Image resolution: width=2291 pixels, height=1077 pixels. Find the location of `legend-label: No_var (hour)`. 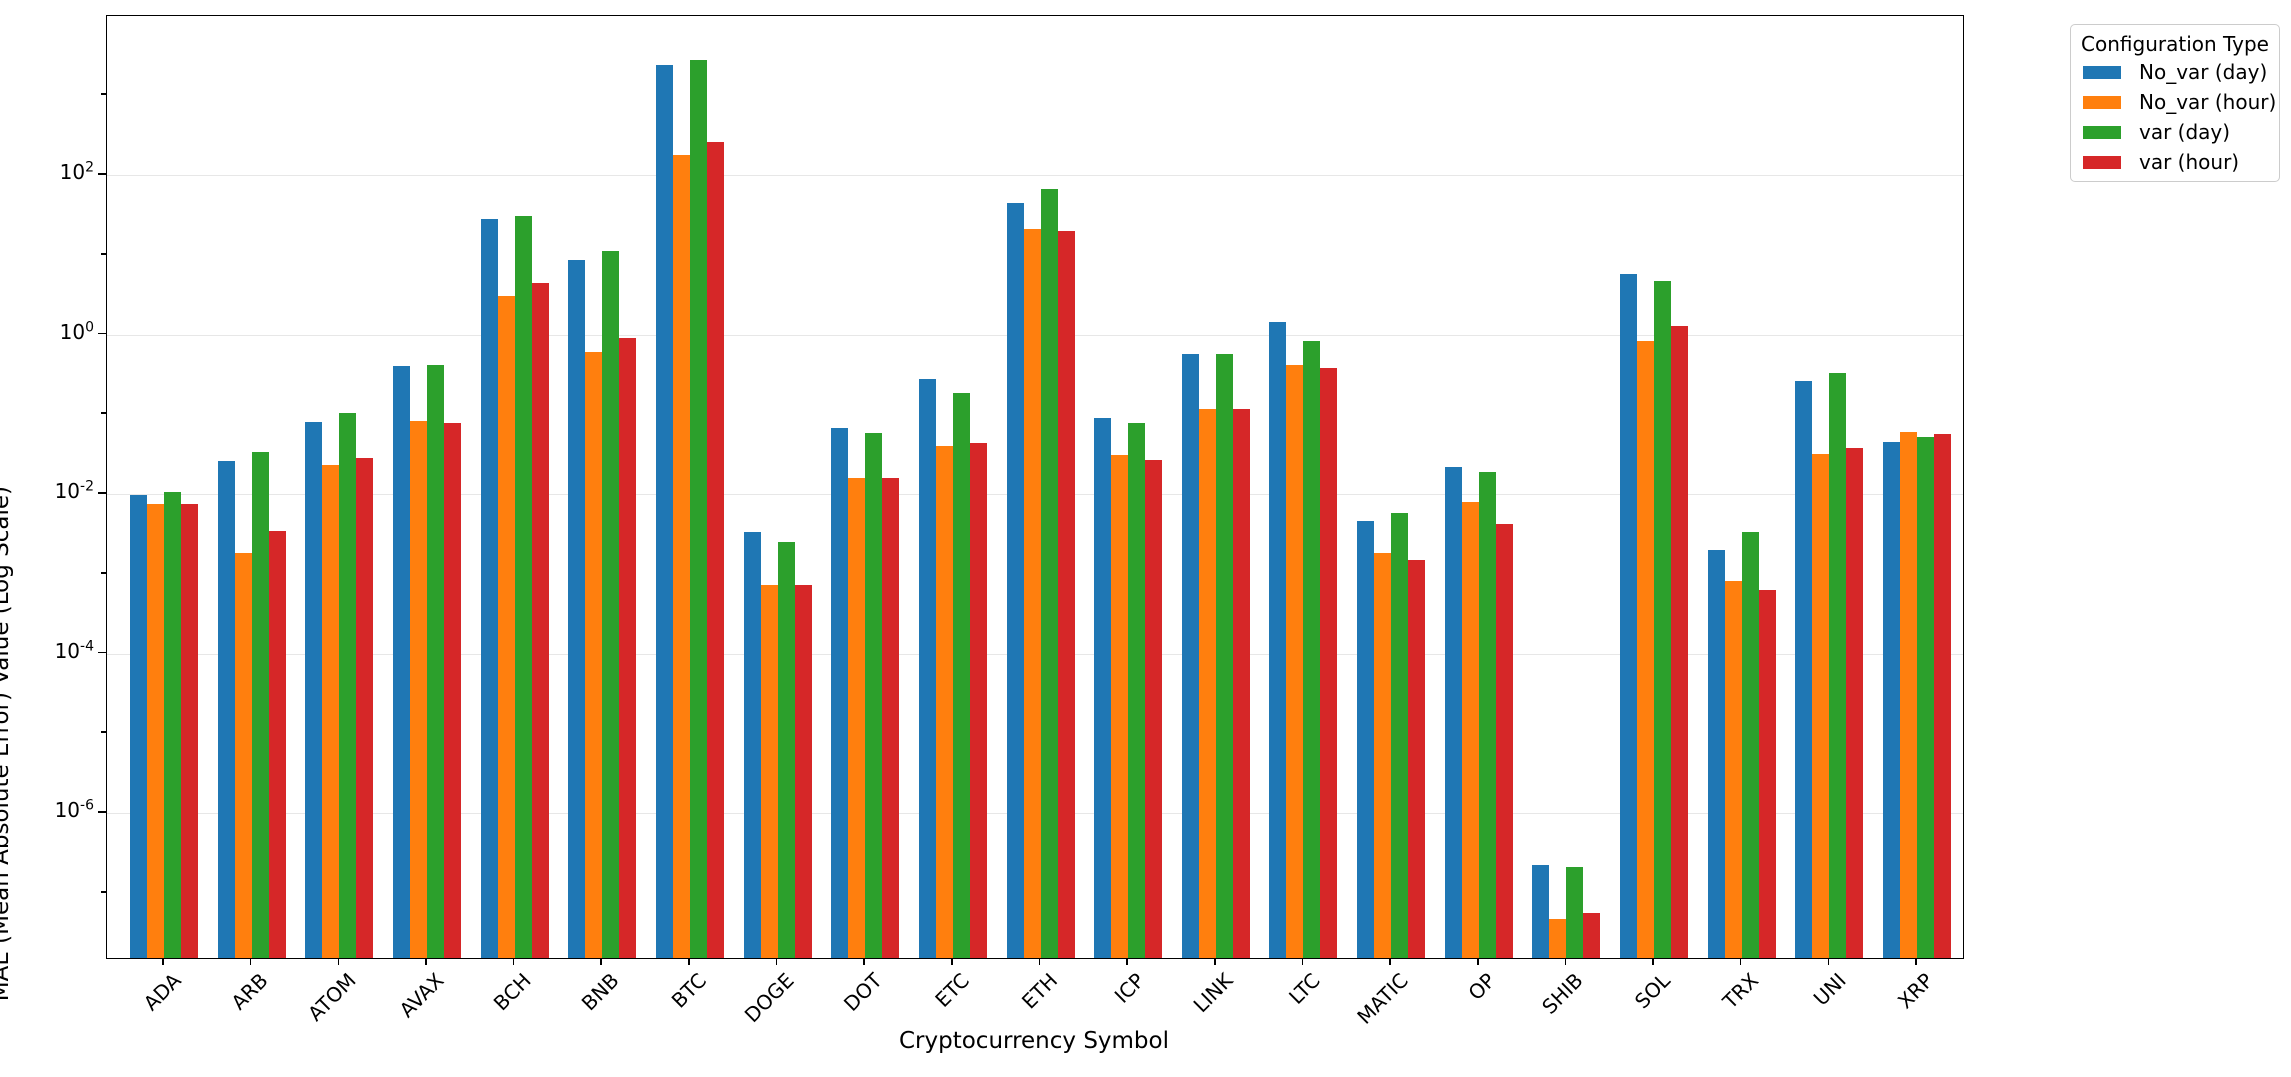

legend-label: No_var (hour) is located at coordinates (2208, 102).